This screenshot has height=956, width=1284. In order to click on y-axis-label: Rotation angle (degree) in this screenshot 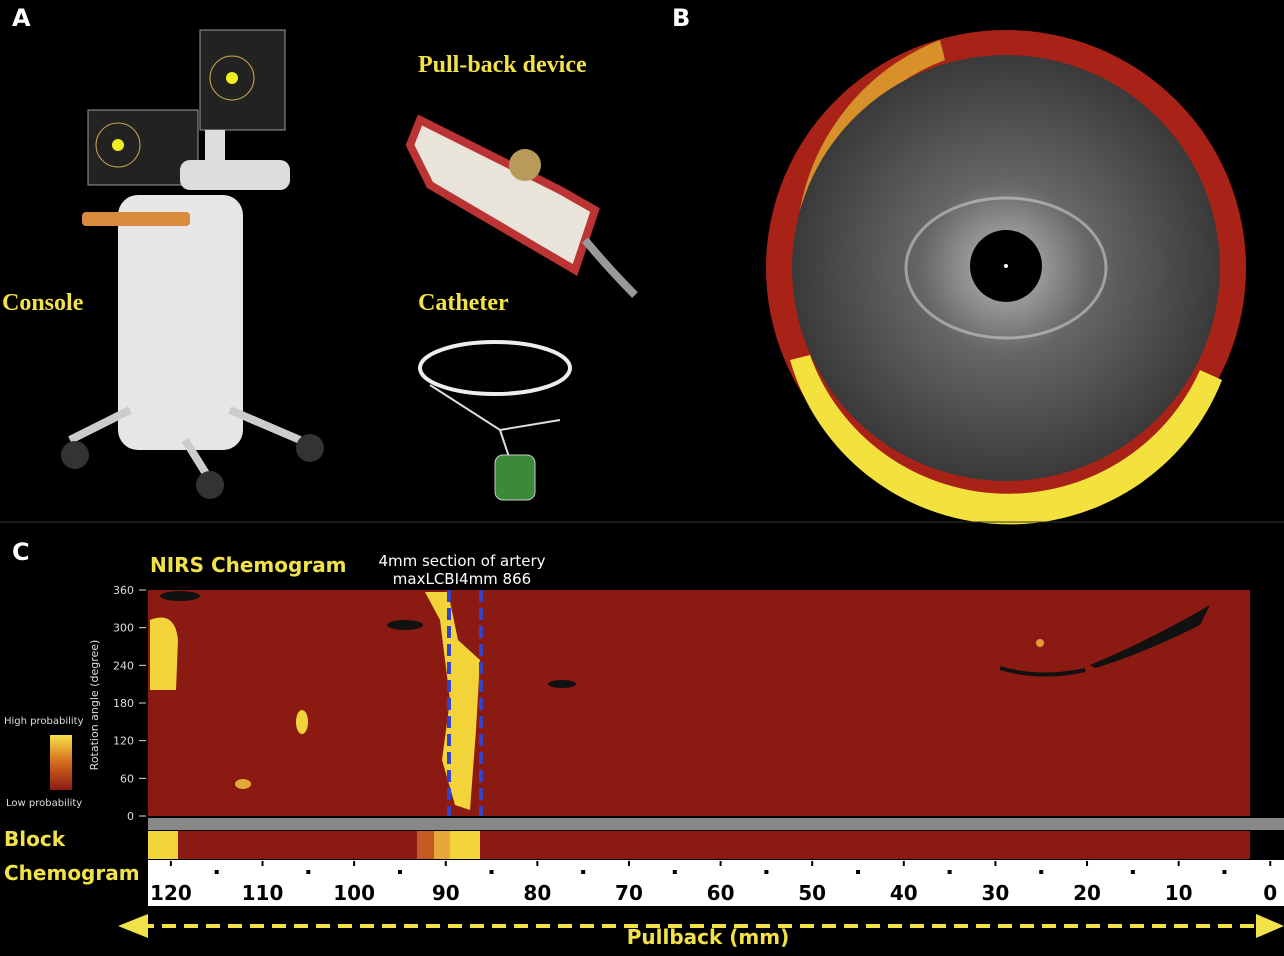, I will do `click(94, 705)`.